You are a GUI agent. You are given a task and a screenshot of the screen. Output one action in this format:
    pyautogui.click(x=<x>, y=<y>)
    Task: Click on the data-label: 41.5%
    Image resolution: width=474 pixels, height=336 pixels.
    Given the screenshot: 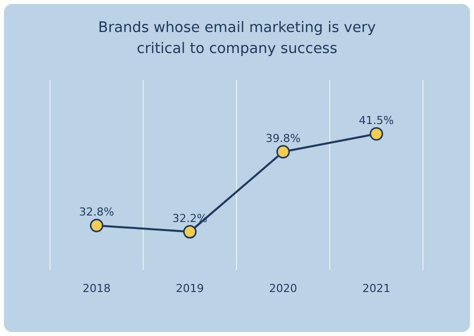 What is the action you would take?
    pyautogui.click(x=376, y=120)
    